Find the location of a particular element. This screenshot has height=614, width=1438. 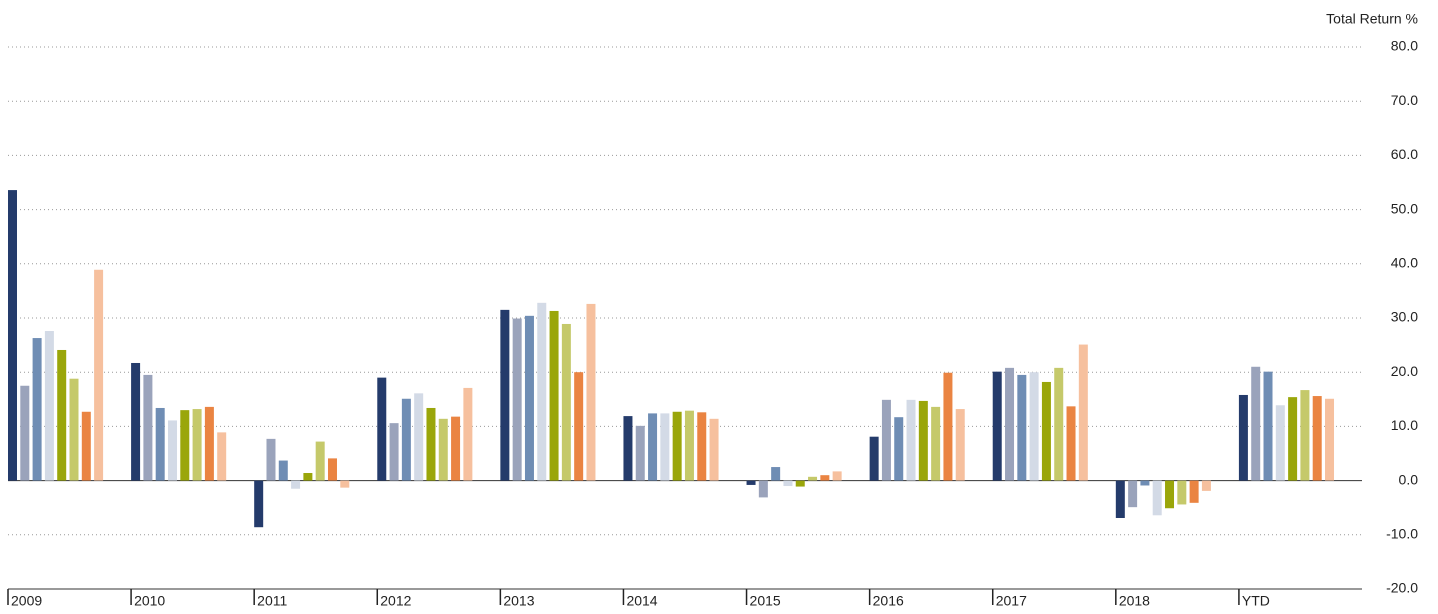

y-tick-label: -20.0 is located at coordinates (1402, 588).